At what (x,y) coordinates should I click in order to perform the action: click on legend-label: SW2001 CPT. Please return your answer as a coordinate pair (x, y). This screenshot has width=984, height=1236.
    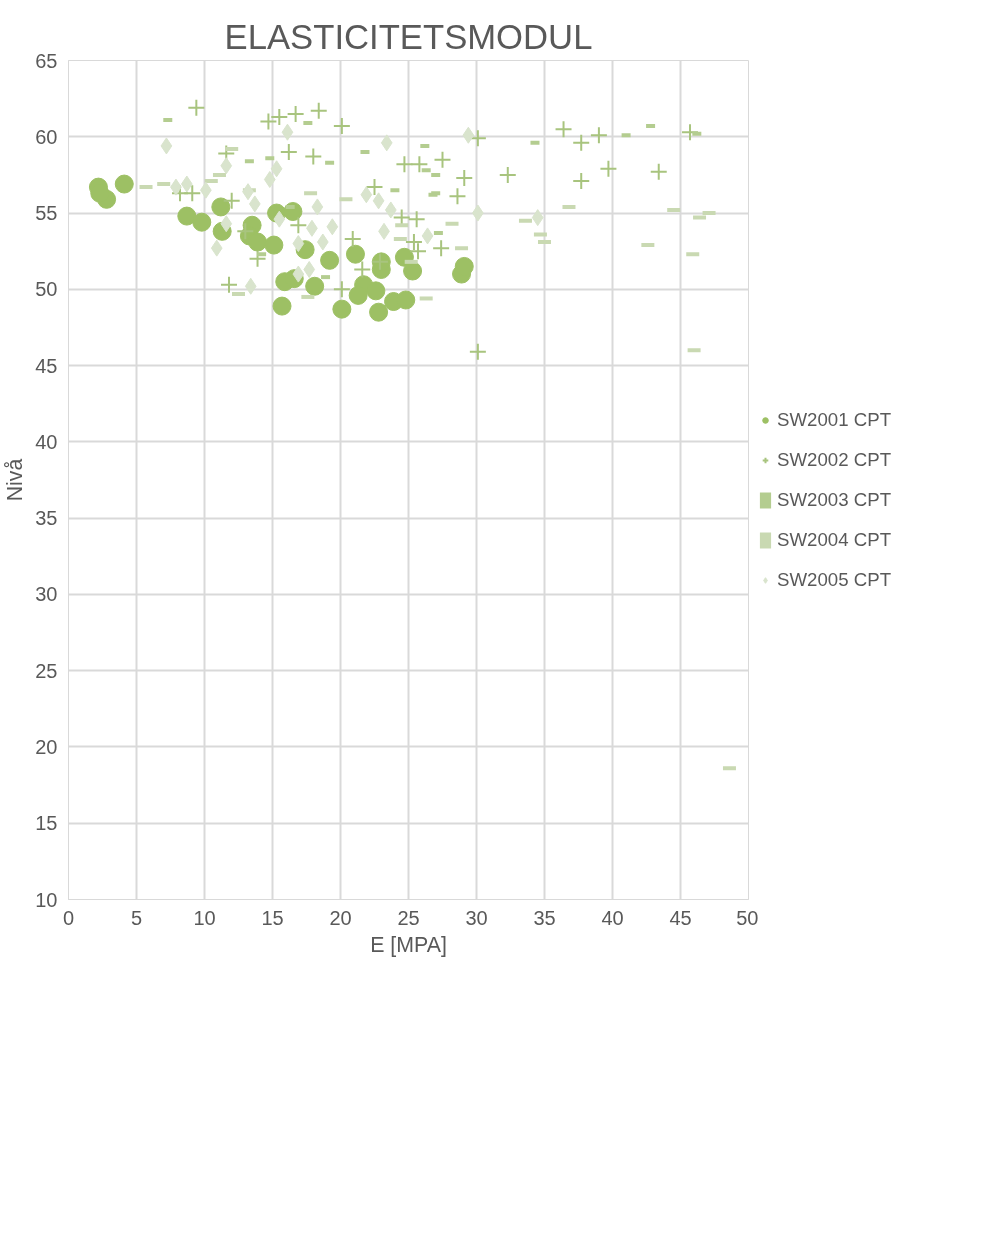
    Looking at the image, I should click on (834, 419).